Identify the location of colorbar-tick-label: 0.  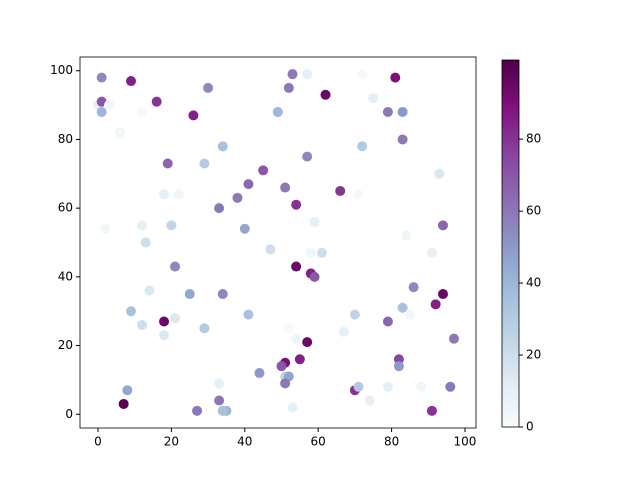
(530, 427).